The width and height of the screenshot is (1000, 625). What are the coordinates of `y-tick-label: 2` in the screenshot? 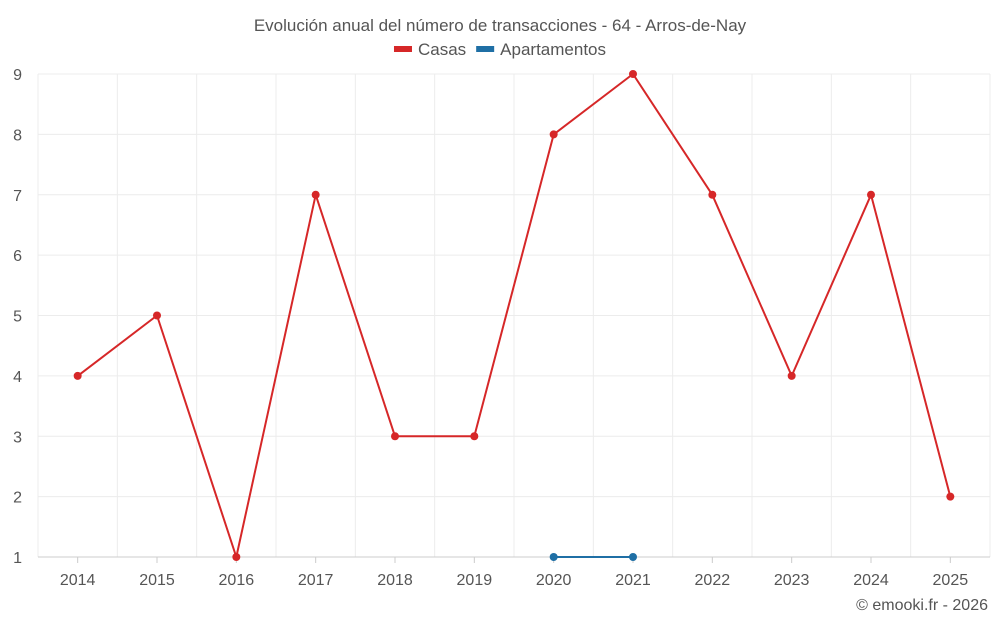 It's located at (17, 498).